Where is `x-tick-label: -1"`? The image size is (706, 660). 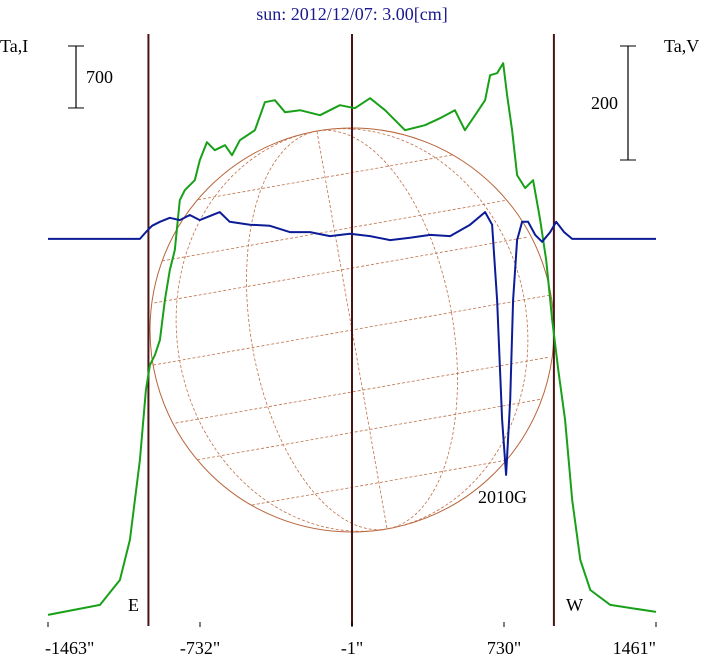 x-tick-label: -1" is located at coordinates (352, 648).